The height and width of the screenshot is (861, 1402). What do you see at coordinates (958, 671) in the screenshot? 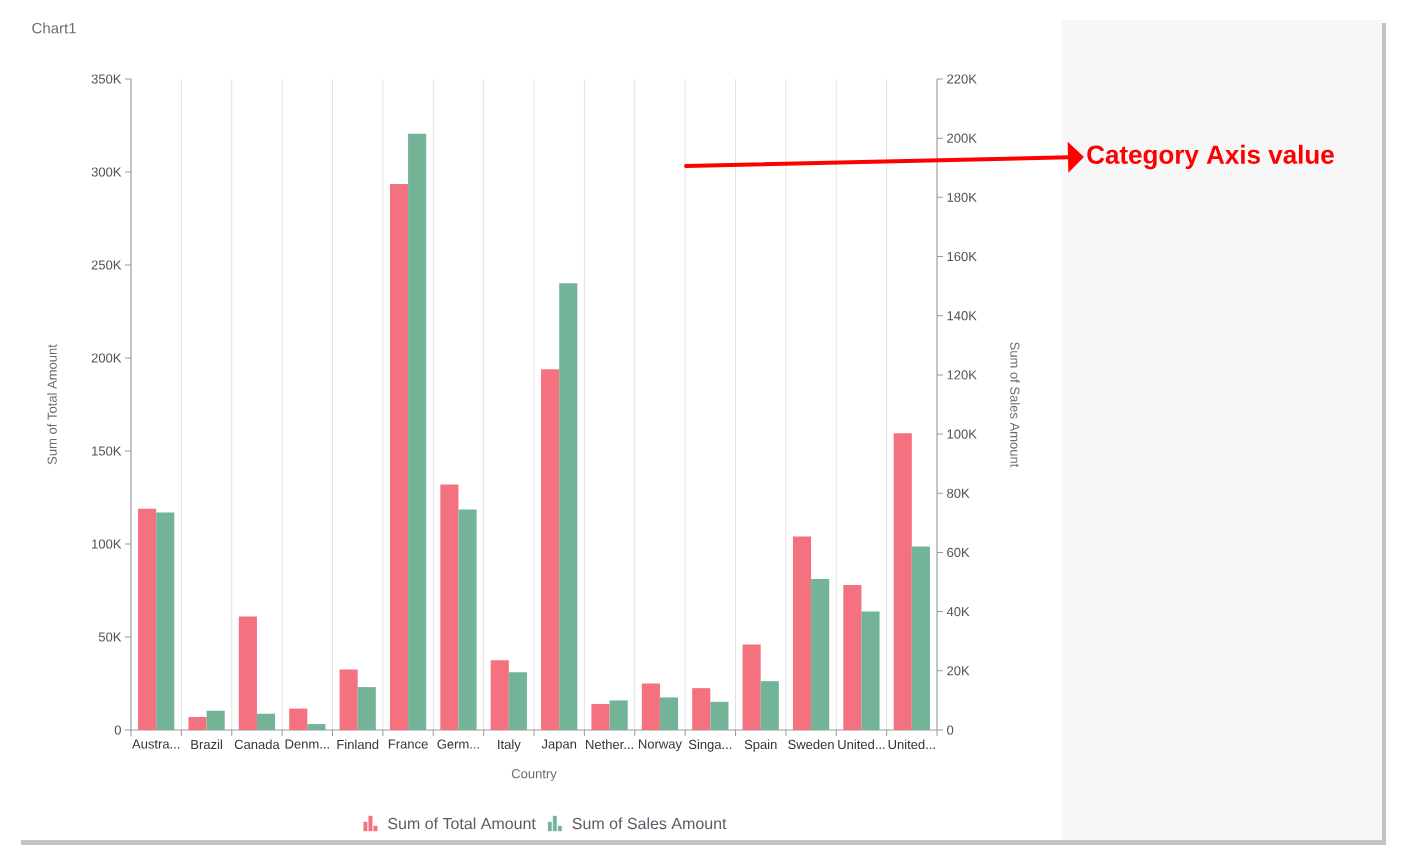
I see `y2-tick-label: 20K` at bounding box center [958, 671].